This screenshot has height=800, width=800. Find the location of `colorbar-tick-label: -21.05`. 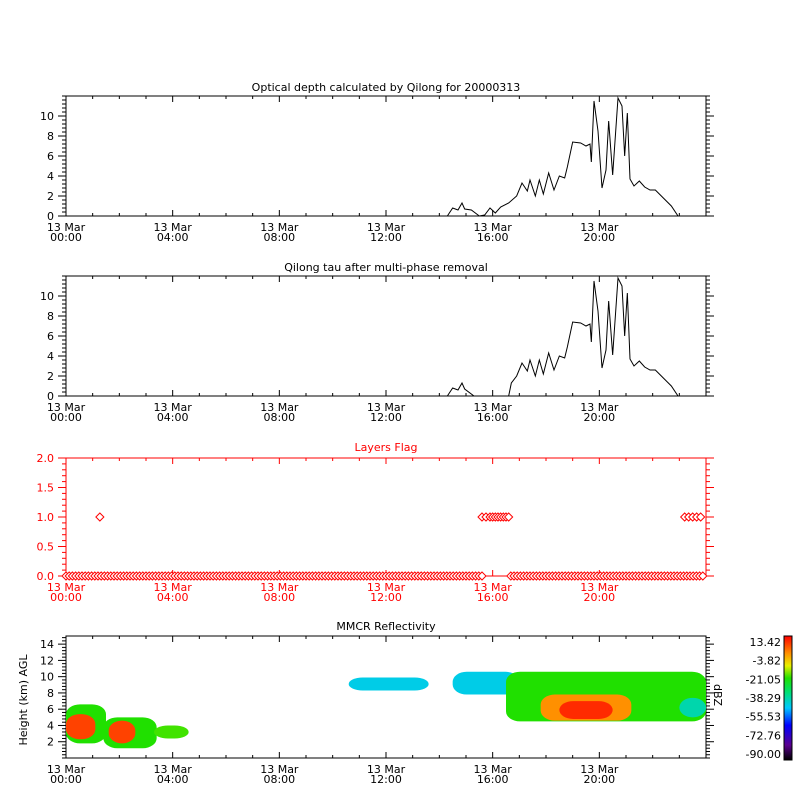

colorbar-tick-label: -21.05 is located at coordinates (763, 679).